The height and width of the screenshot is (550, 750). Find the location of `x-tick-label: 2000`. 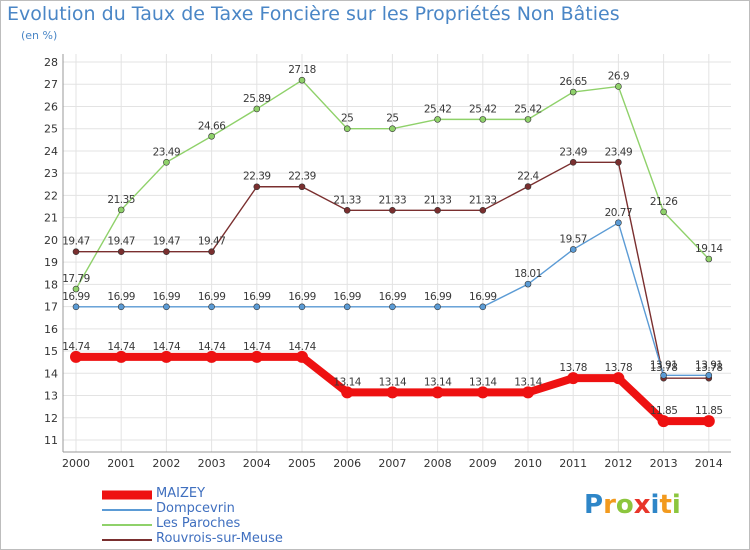

x-tick-label: 2000 is located at coordinates (76, 463).